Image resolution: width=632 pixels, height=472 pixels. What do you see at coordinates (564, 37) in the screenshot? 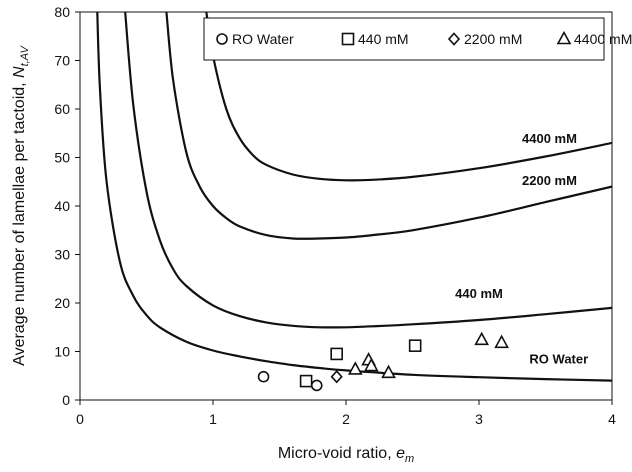
I see `legend-marker-triangle` at bounding box center [564, 37].